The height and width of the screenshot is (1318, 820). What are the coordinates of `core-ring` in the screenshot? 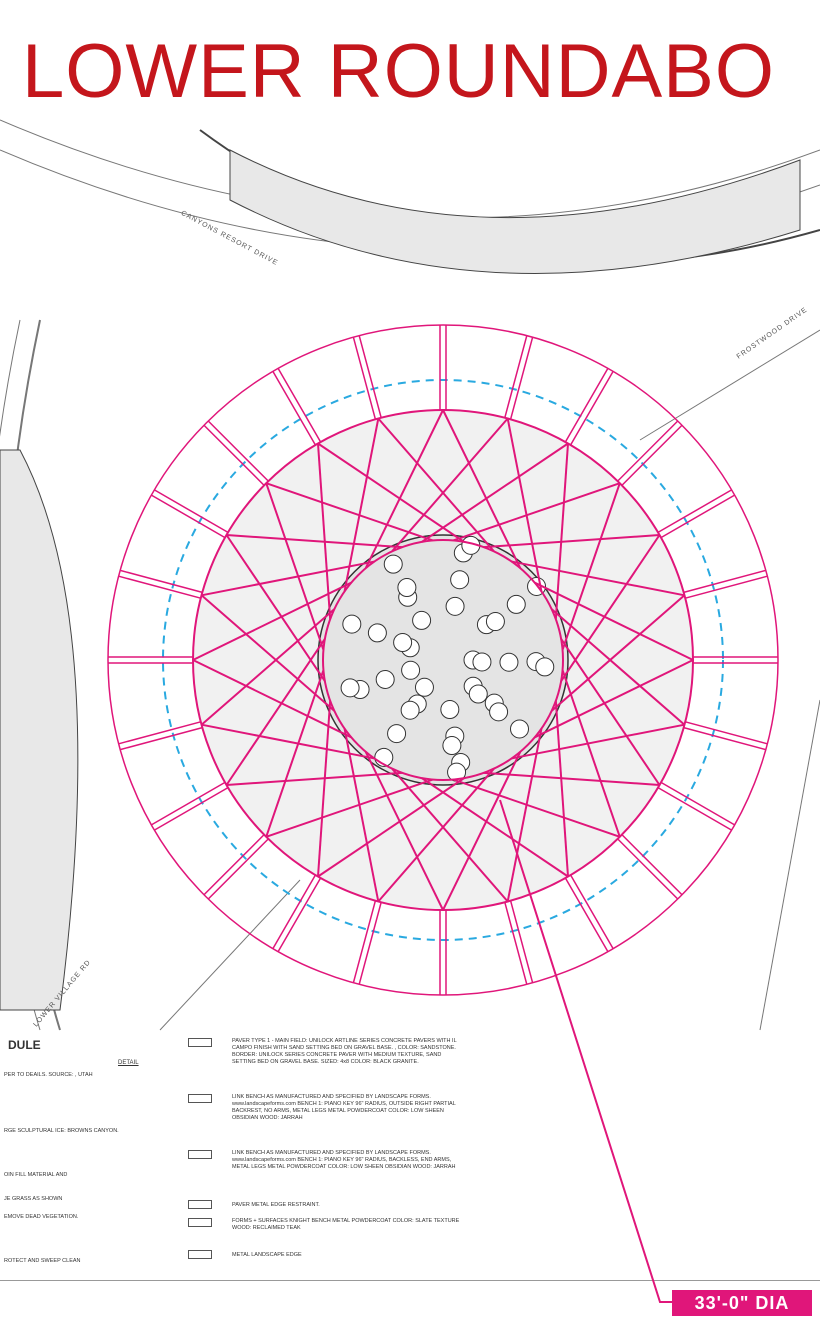 It's located at (443, 660).